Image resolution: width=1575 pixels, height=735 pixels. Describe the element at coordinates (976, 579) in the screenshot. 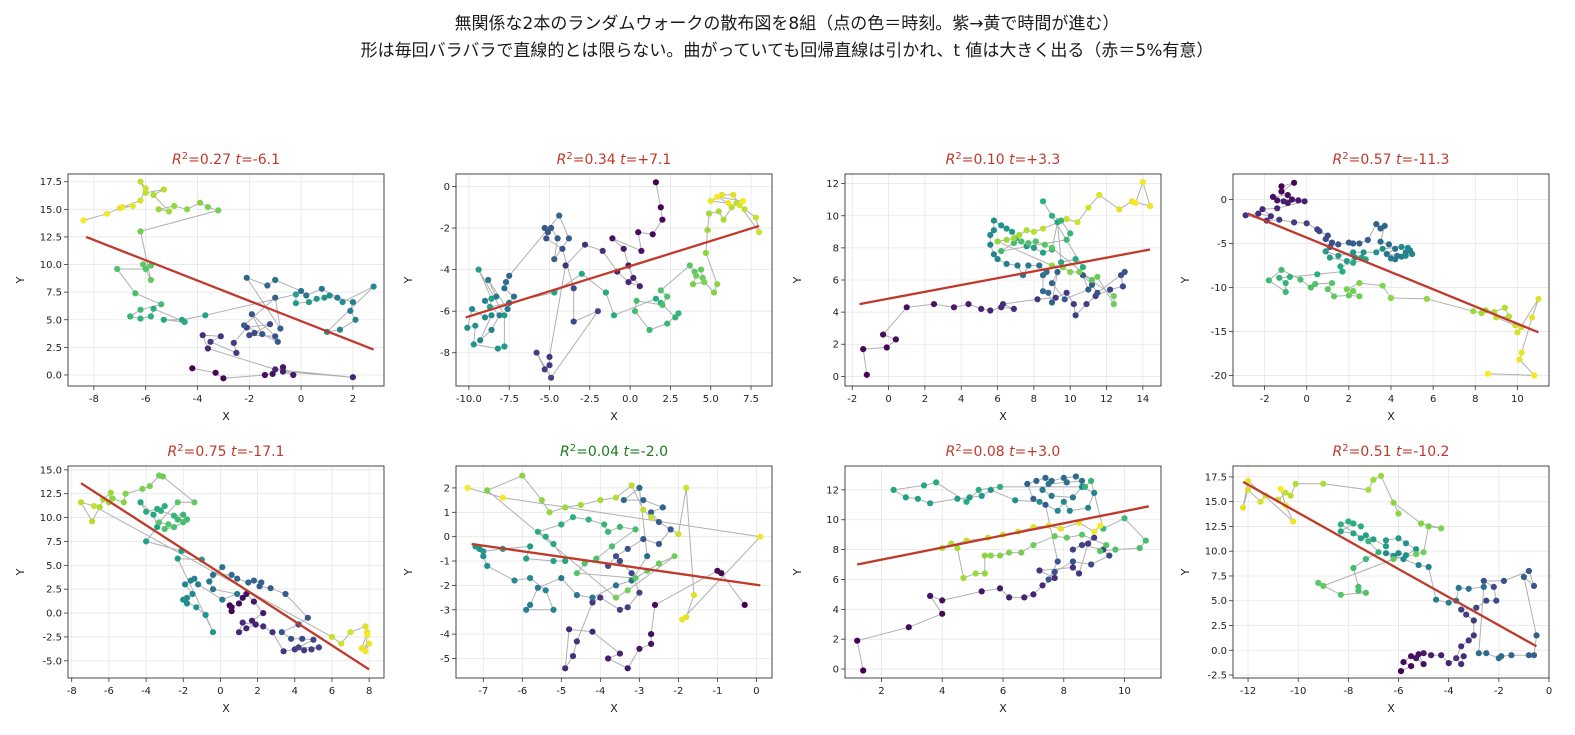

I see `scatter-panel-7: 2 4 6 8 10 0 2 4 6 8 10 12 X Y R2=0.08 t=+3.0` at that location.